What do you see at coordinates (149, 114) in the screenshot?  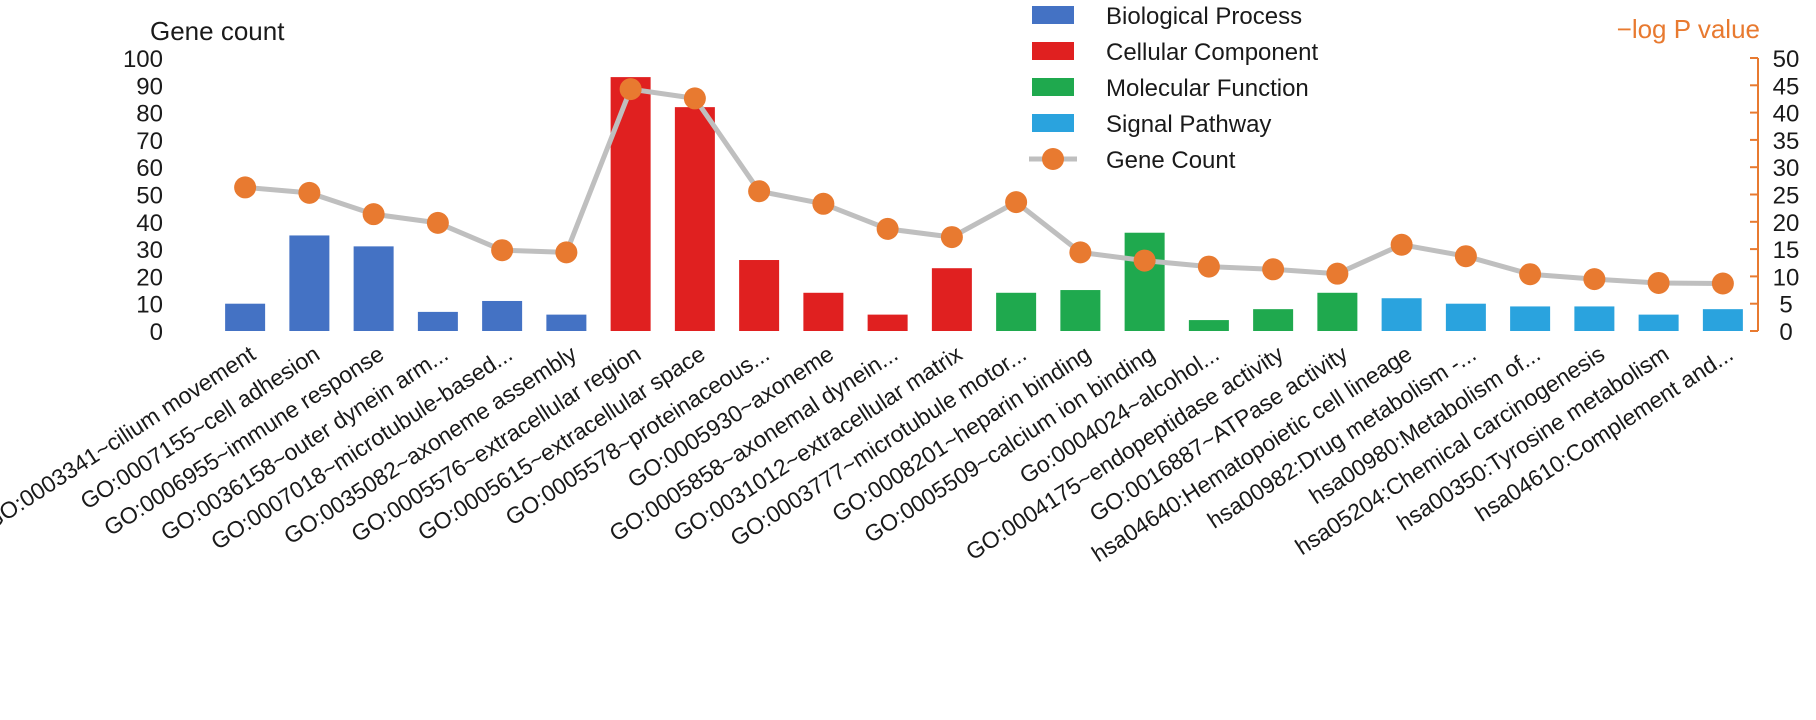 I see `y-tick-label: 80` at bounding box center [149, 114].